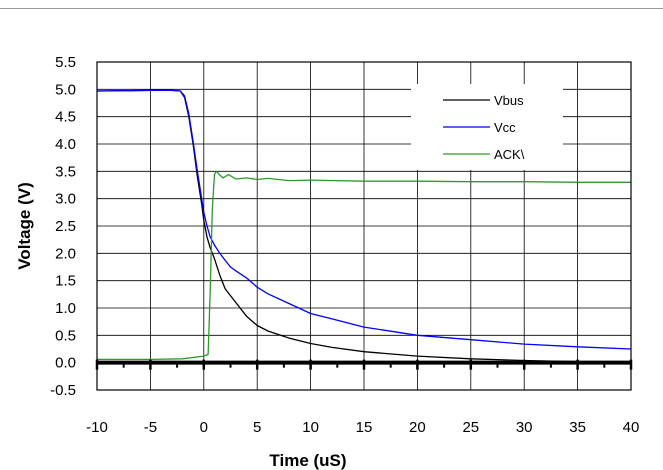 The image size is (663, 470). Describe the element at coordinates (97, 427) in the screenshot. I see `x-tick-label: -10` at that location.